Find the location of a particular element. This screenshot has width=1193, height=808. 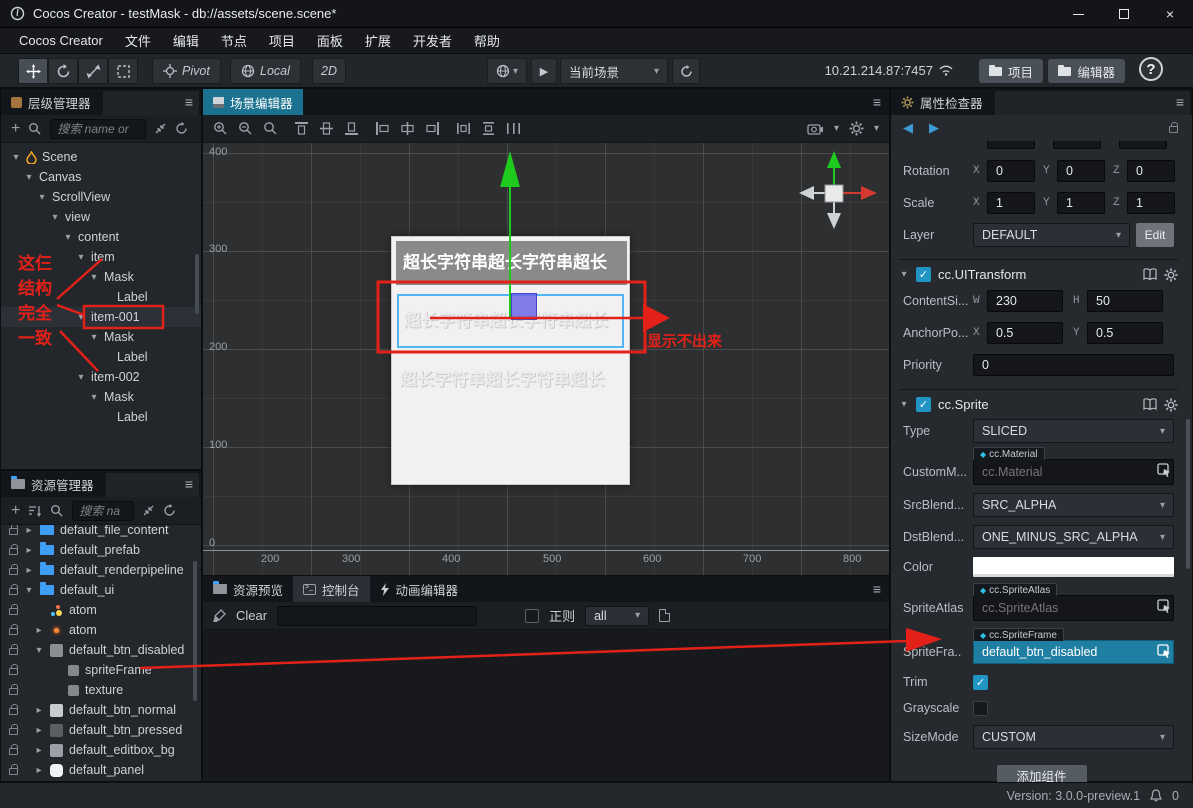

tab-animation-editor: 动画编辑器 is located at coordinates (419, 589).